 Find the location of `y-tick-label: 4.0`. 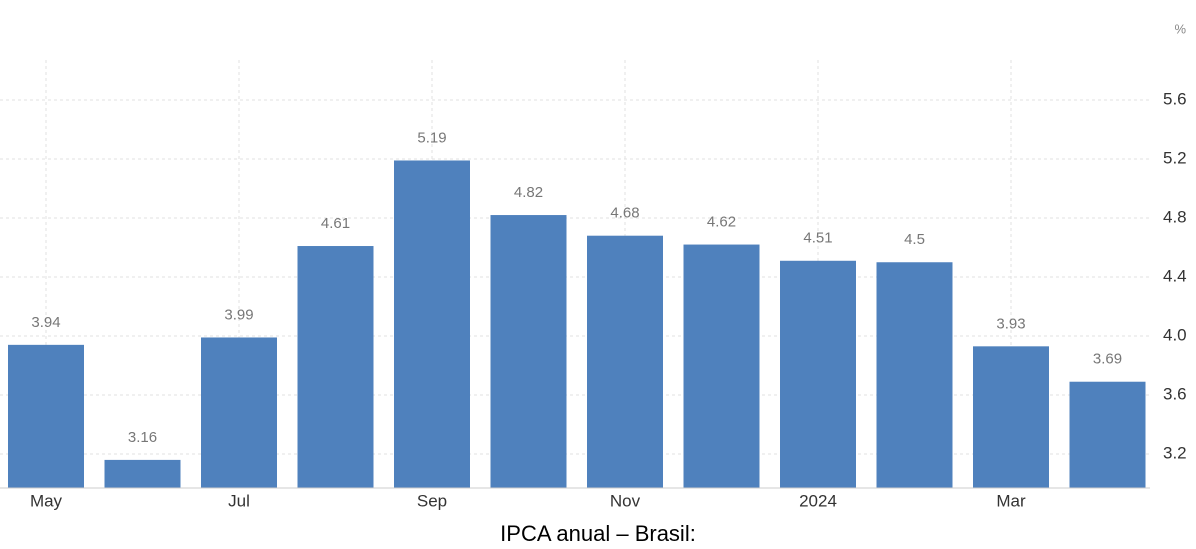

y-tick-label: 4.0 is located at coordinates (1175, 334).